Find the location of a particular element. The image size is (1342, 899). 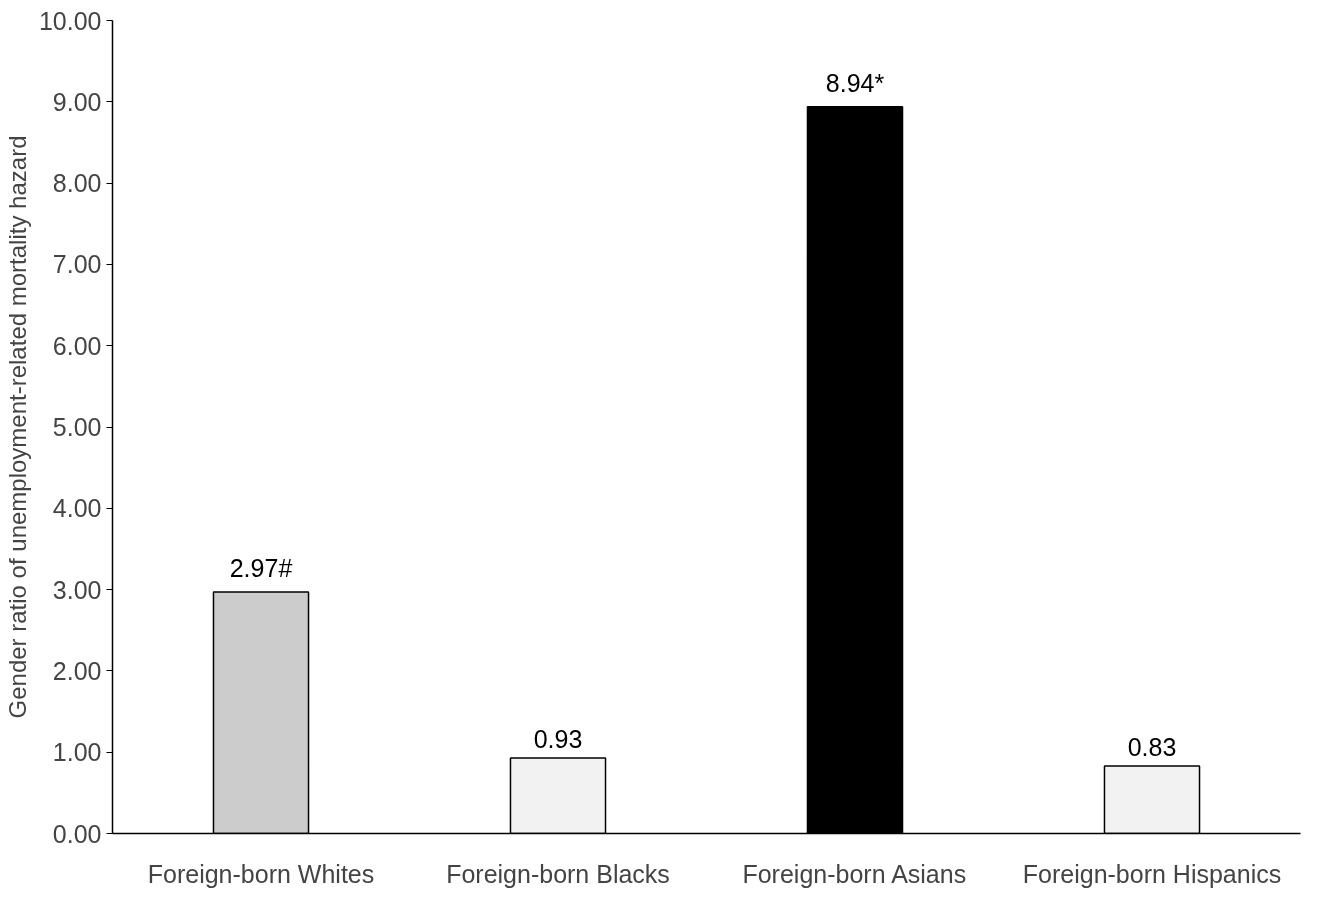

y-tick-label: 0.00 is located at coordinates (77, 833).